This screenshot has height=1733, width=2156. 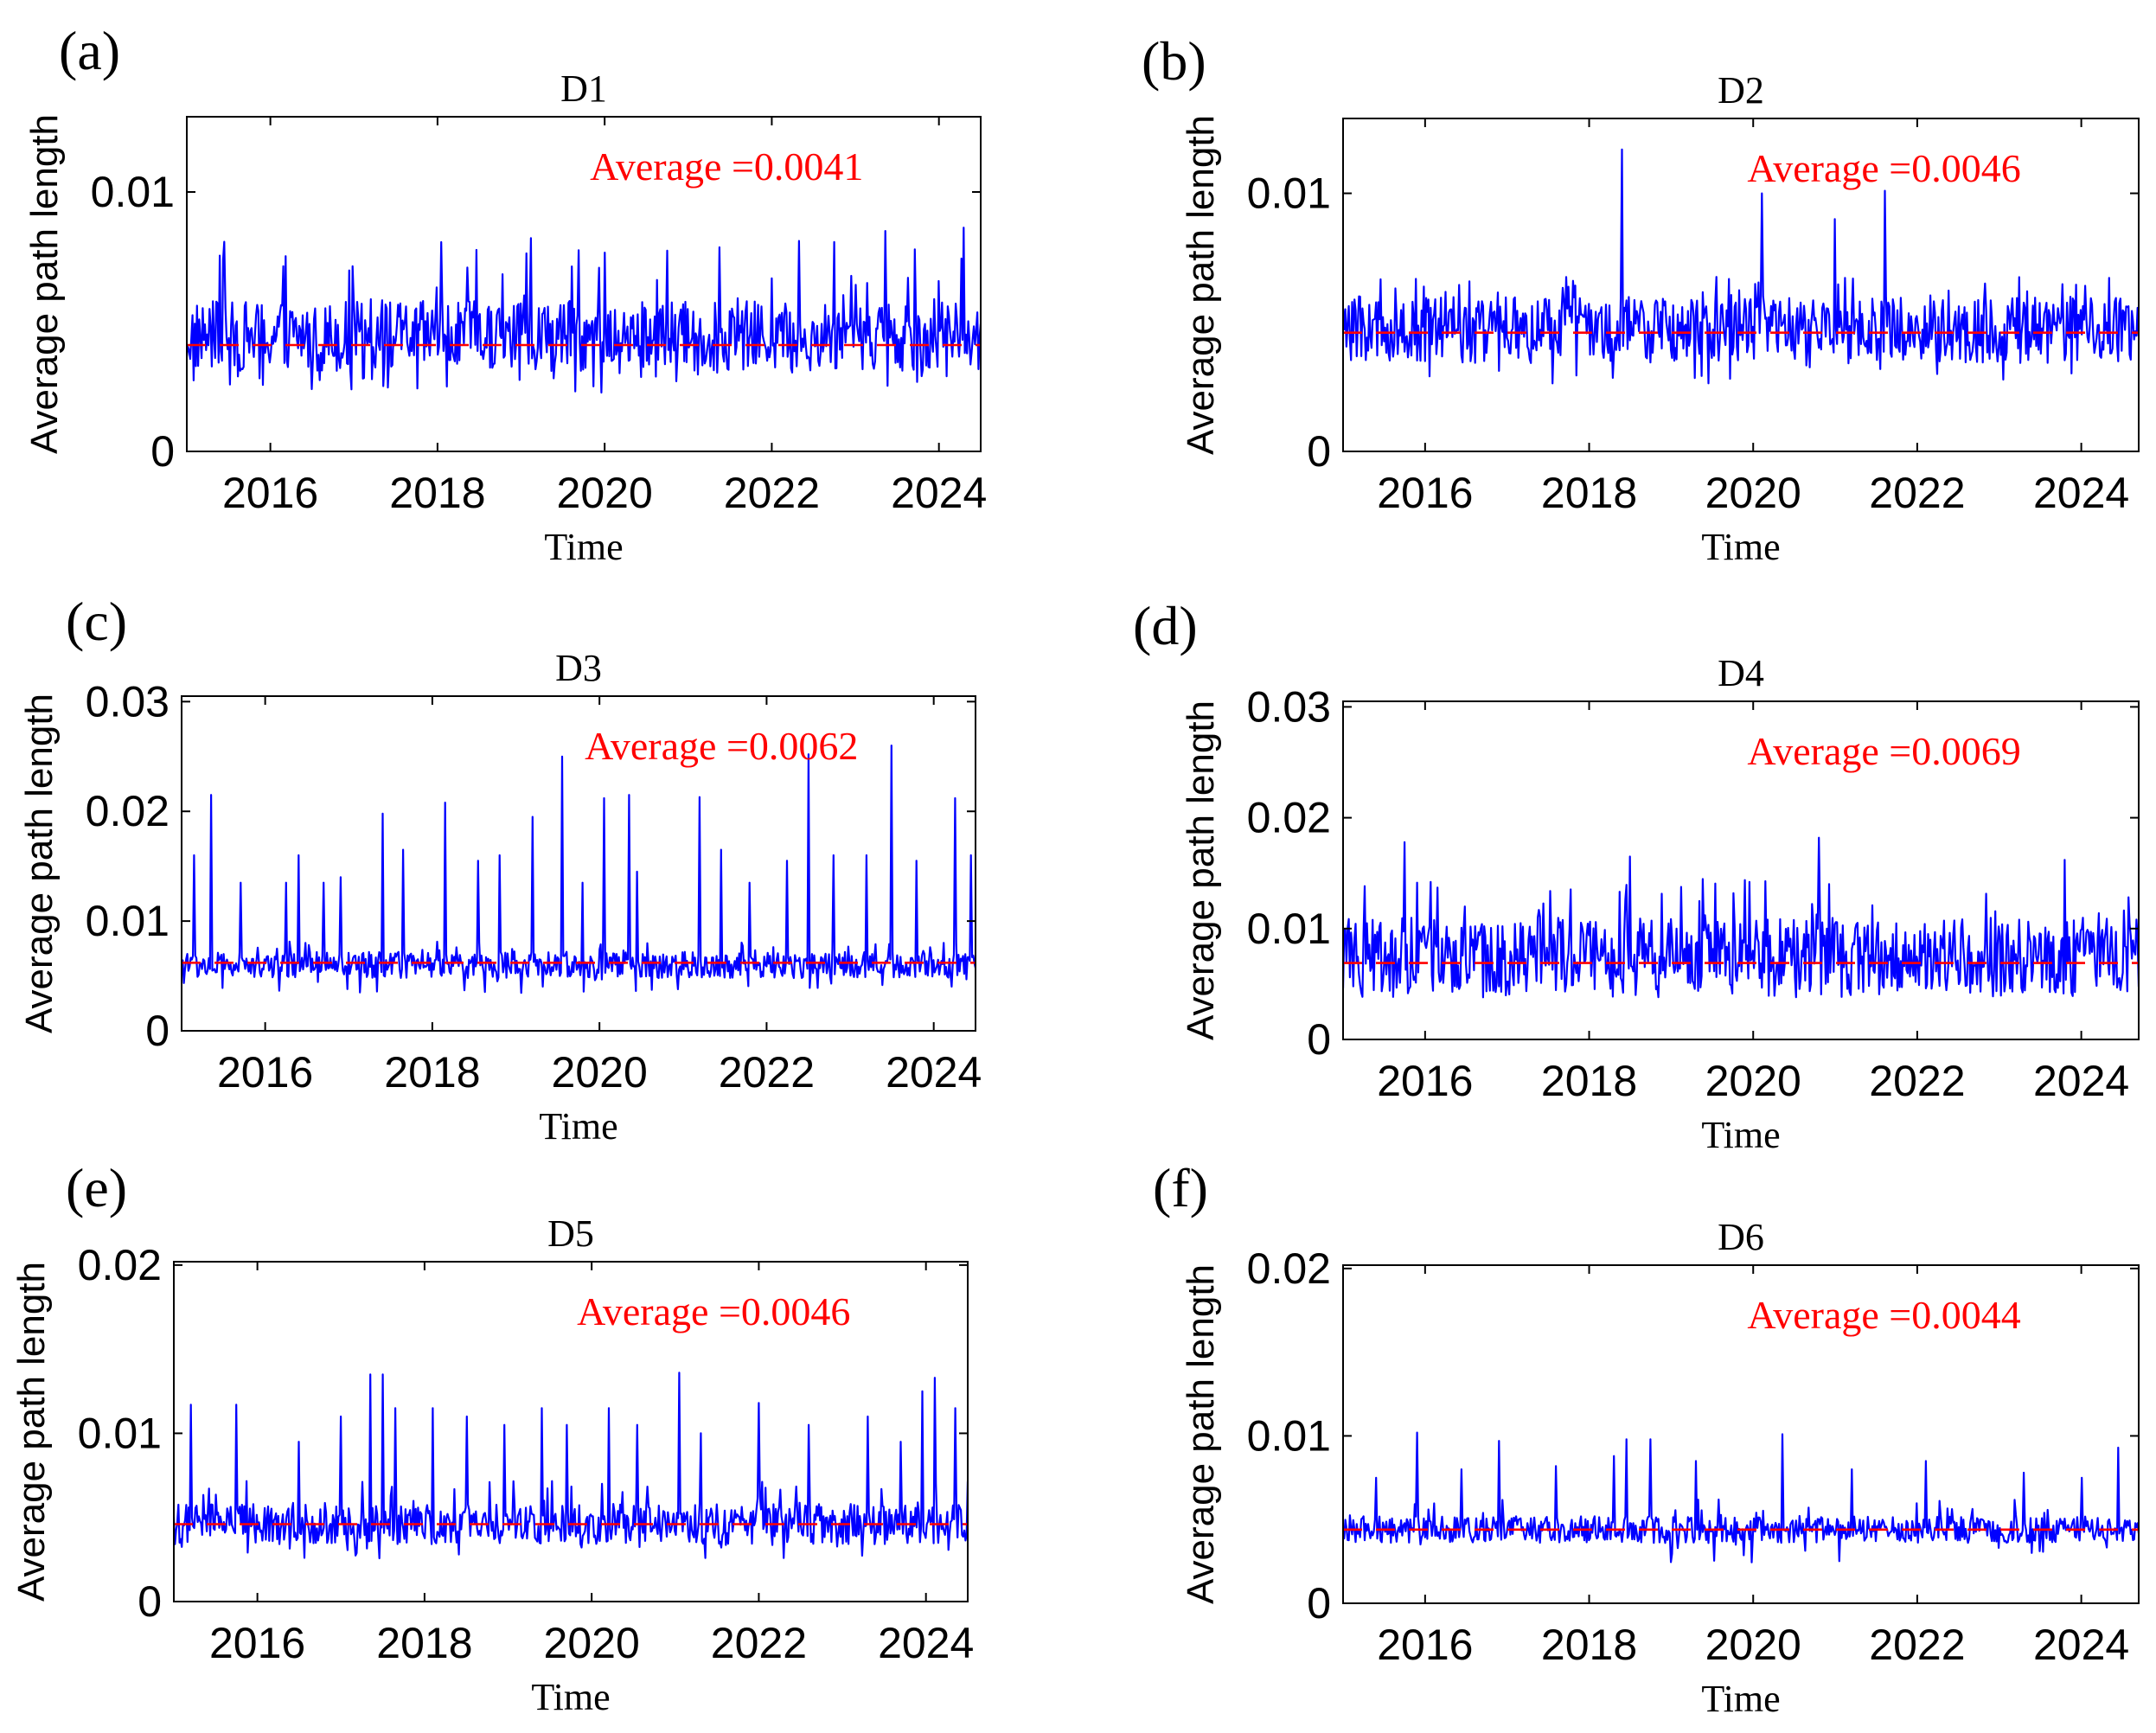 What do you see at coordinates (1741, 90) in the screenshot?
I see `chart-title: D2` at bounding box center [1741, 90].